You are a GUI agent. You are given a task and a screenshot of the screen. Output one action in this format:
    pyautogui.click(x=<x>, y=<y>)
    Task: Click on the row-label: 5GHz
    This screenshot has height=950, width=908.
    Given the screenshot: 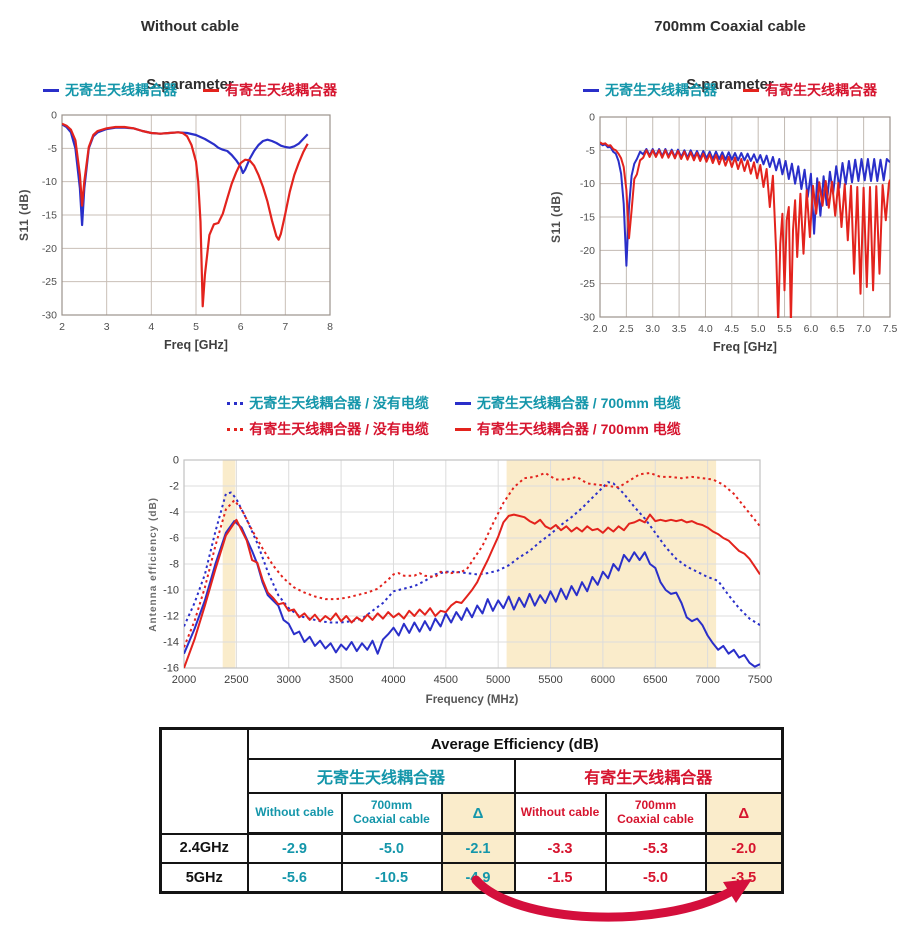 What is the action you would take?
    pyautogui.click(x=204, y=878)
    